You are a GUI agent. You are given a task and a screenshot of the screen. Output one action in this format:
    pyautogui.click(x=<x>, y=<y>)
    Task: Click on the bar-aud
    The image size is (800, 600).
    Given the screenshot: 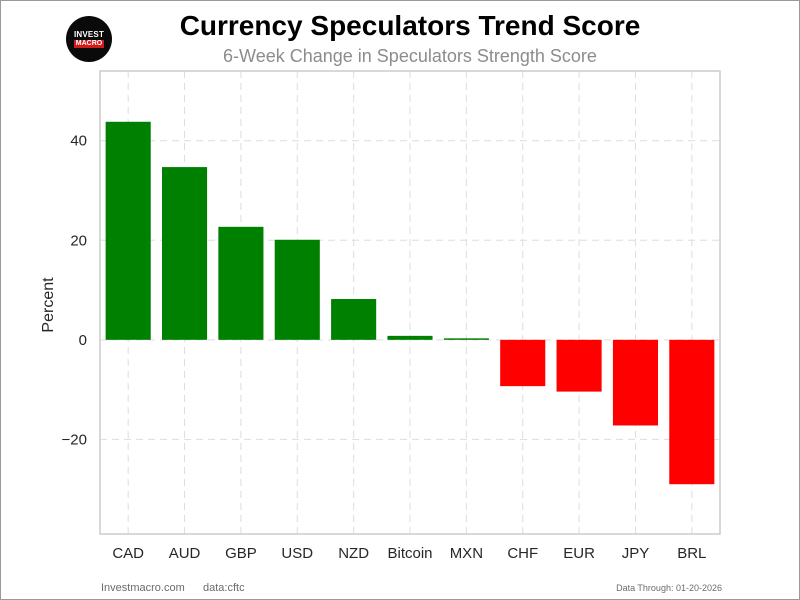 What is the action you would take?
    pyautogui.click(x=185, y=253)
    